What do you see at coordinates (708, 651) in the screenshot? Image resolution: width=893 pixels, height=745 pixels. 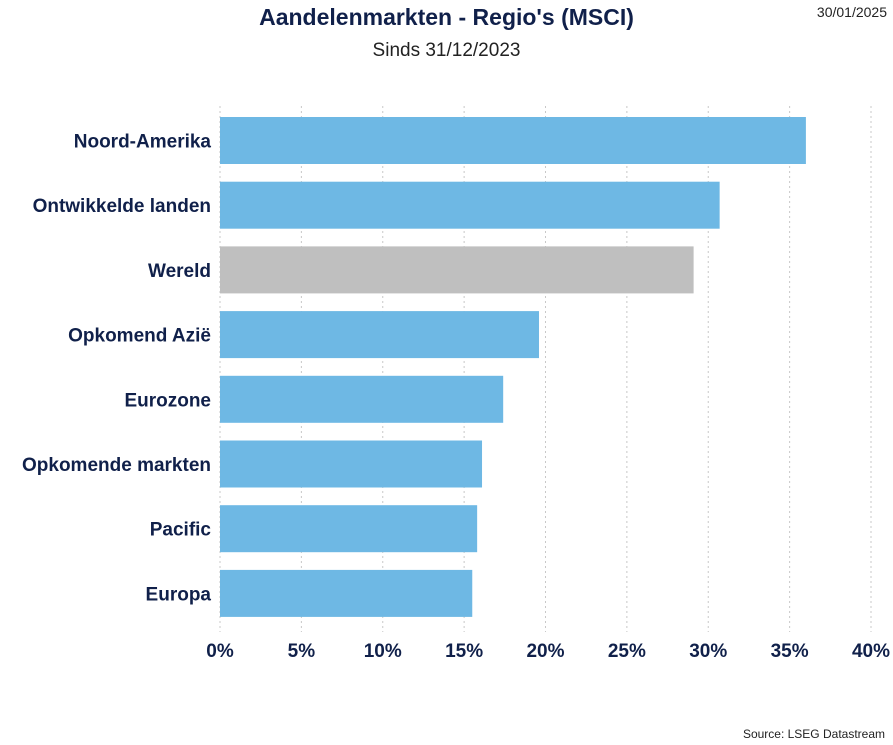 I see `x-tick-label-6: 30%` at bounding box center [708, 651].